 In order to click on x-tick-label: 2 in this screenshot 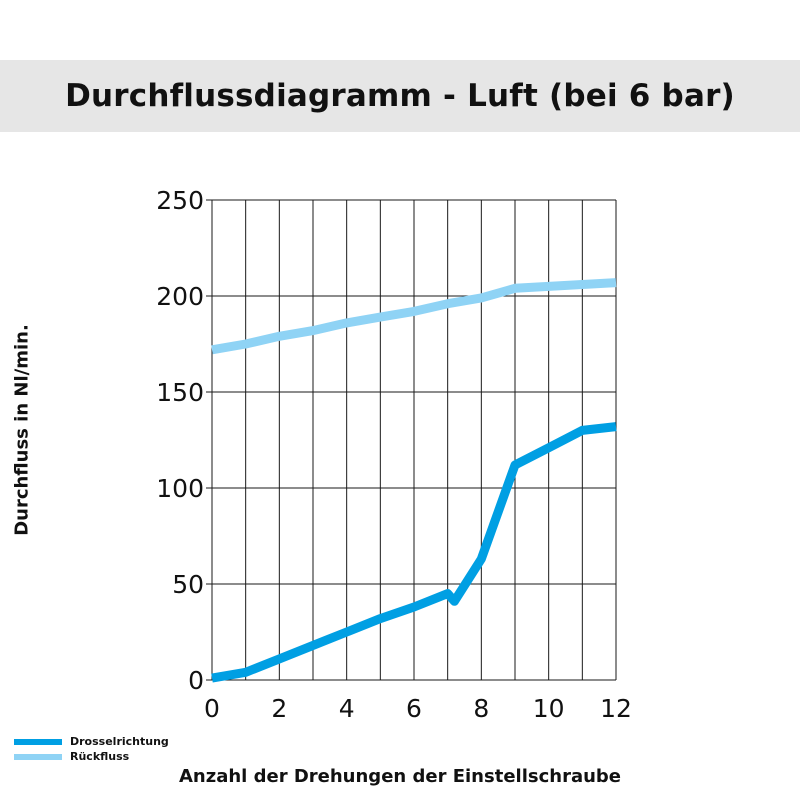, I will do `click(279, 708)`.